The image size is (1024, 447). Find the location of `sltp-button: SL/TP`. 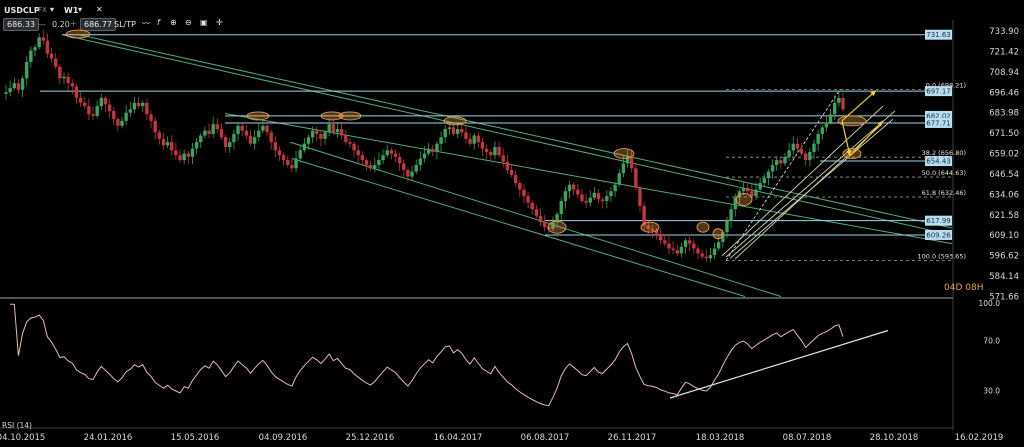

sltp-button: SL/TP is located at coordinates (125, 24).